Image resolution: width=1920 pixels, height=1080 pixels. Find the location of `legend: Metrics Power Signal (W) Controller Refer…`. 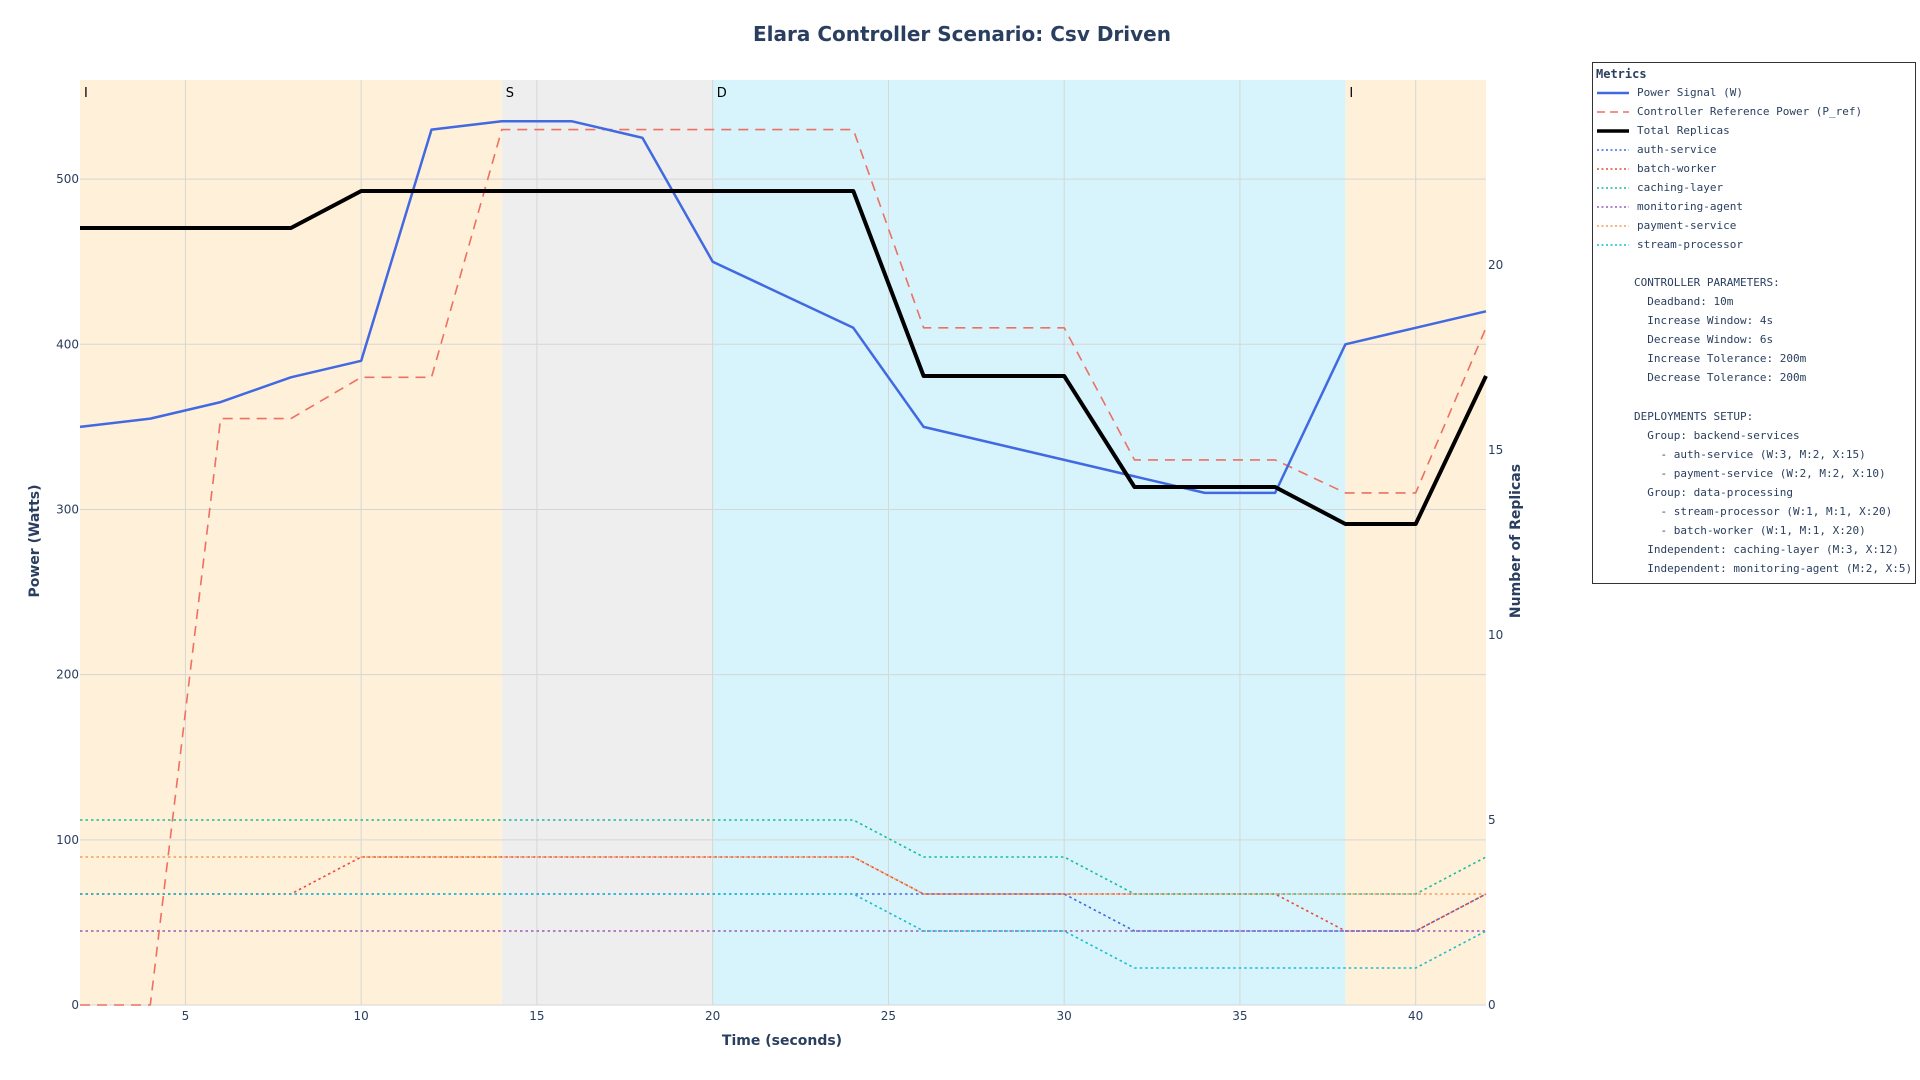

legend: Metrics Power Signal (W) Controller Refer… is located at coordinates (1754, 323).